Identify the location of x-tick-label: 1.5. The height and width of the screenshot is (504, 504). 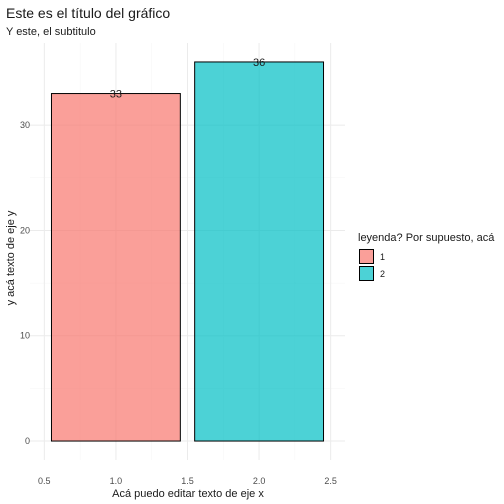
(187, 481).